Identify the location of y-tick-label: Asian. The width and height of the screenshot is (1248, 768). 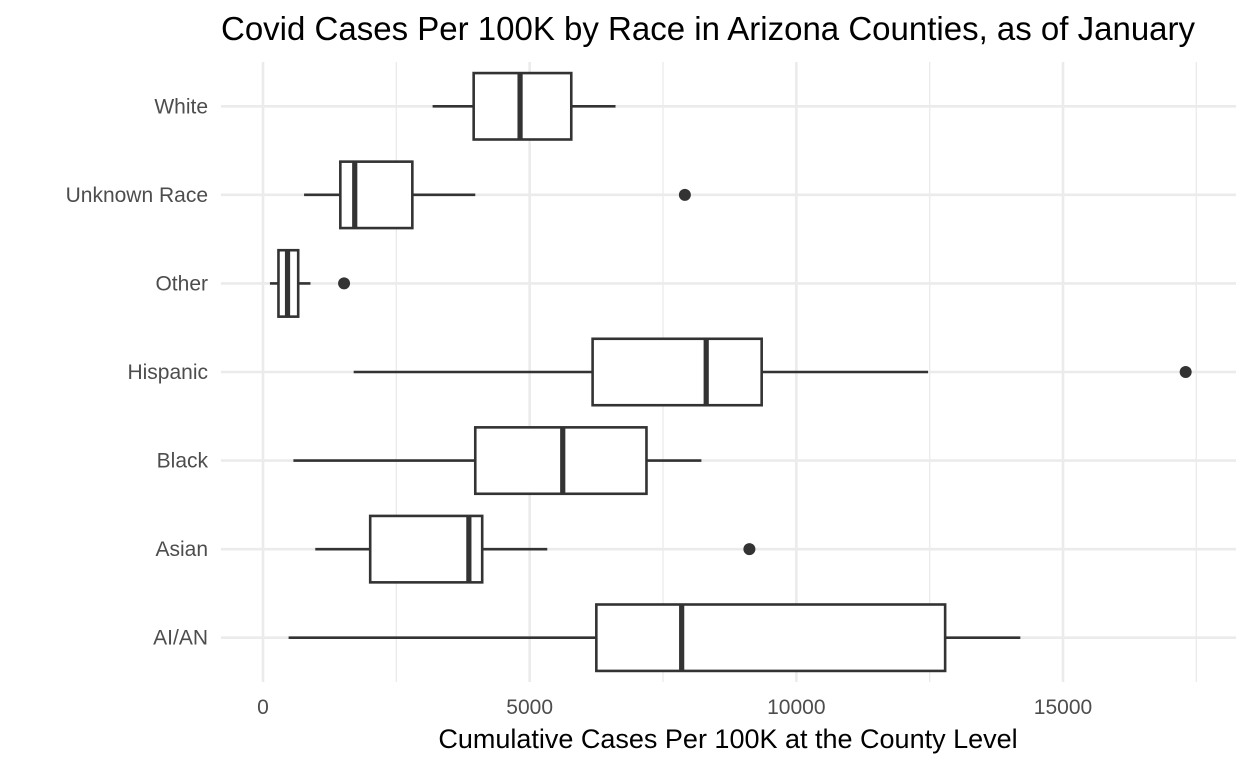
(181, 549).